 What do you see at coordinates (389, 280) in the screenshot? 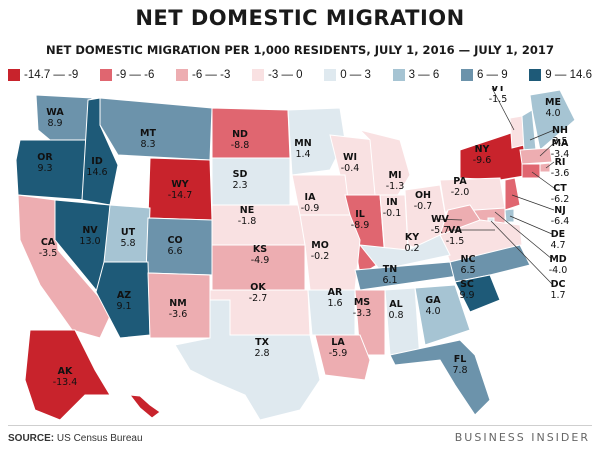
I see `state-value-tn: 6.1` at bounding box center [389, 280].